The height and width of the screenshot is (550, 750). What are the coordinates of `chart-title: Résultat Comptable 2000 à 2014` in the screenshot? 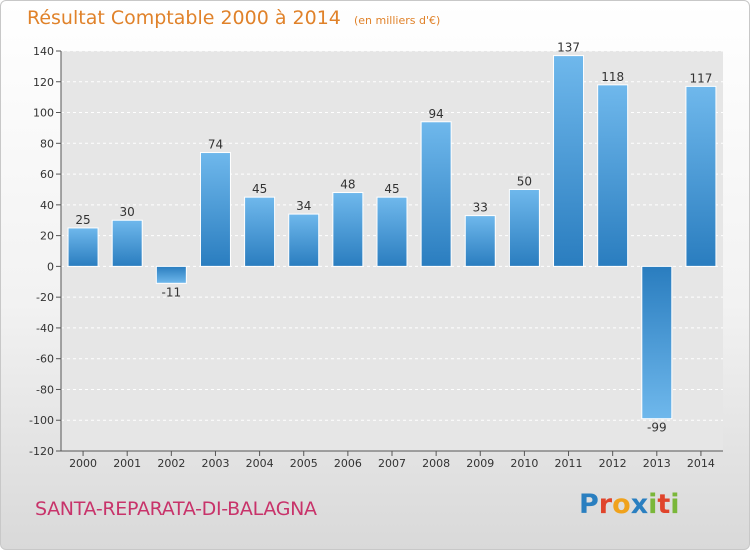 It's located at (184, 18).